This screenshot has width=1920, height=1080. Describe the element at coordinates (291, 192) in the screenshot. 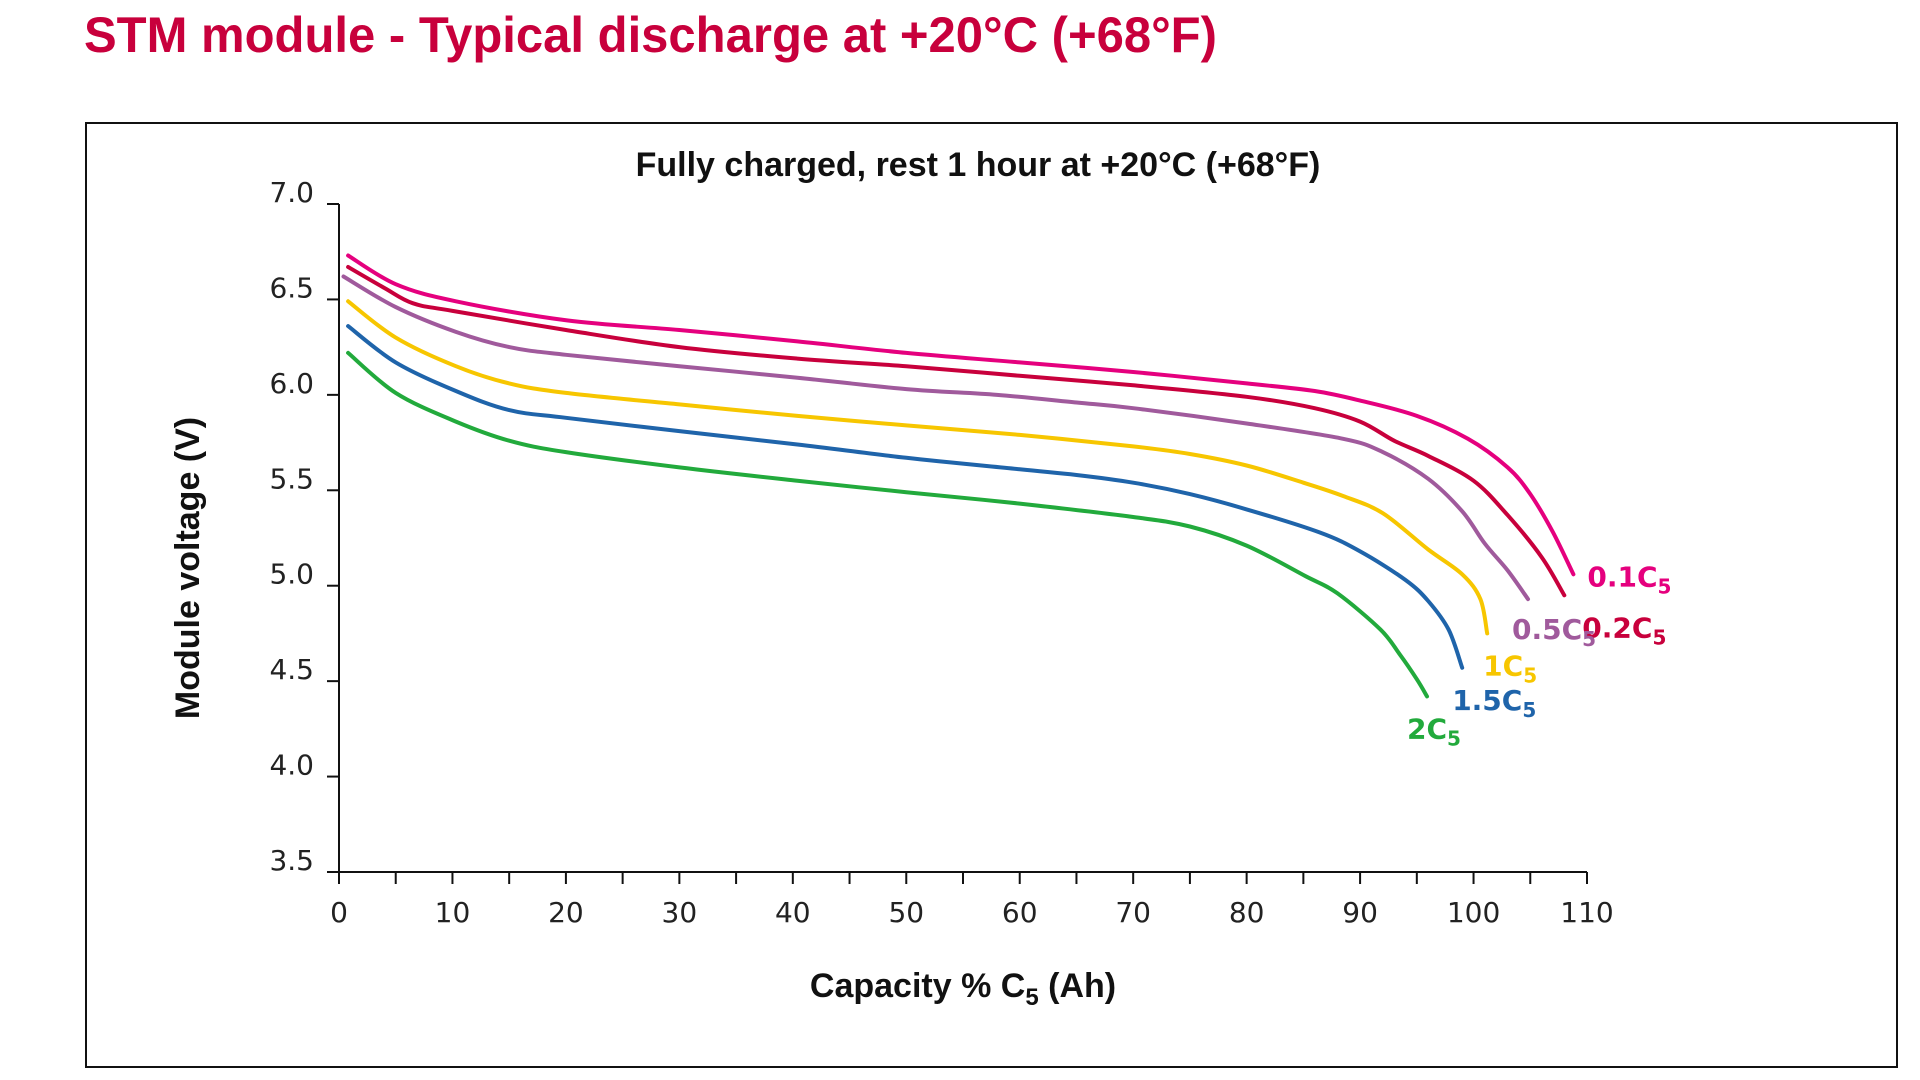

I see `y-tick-label: 7.0` at that location.